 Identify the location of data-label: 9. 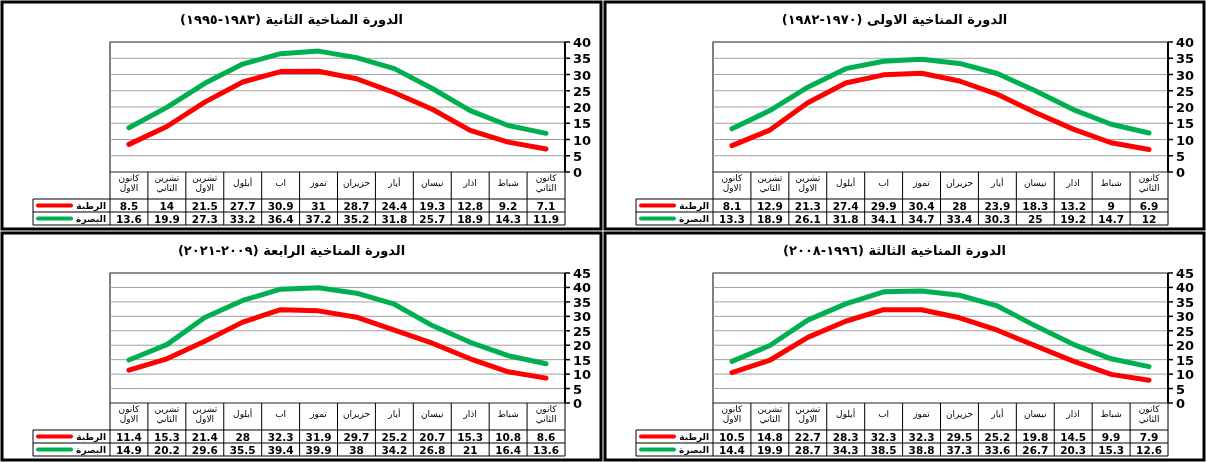
(1111, 205).